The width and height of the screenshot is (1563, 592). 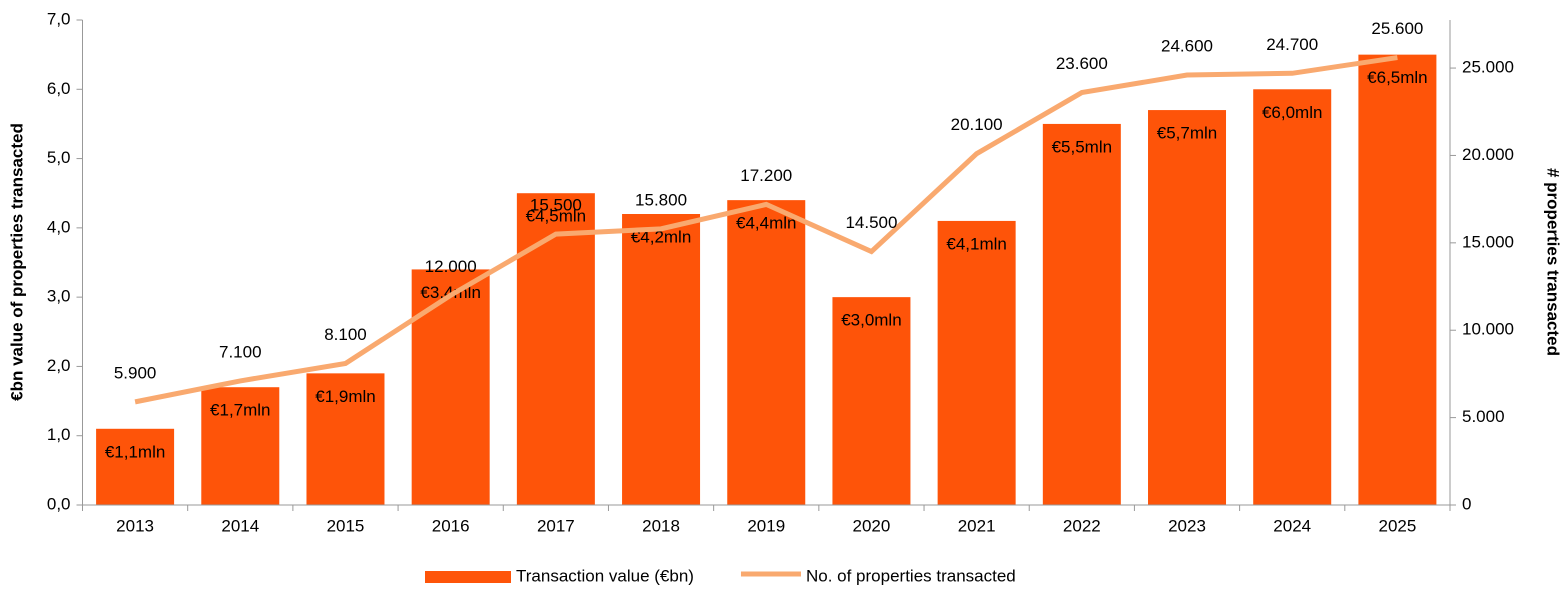 I want to click on bar-value-label: €1,7mln, so click(x=240, y=410).